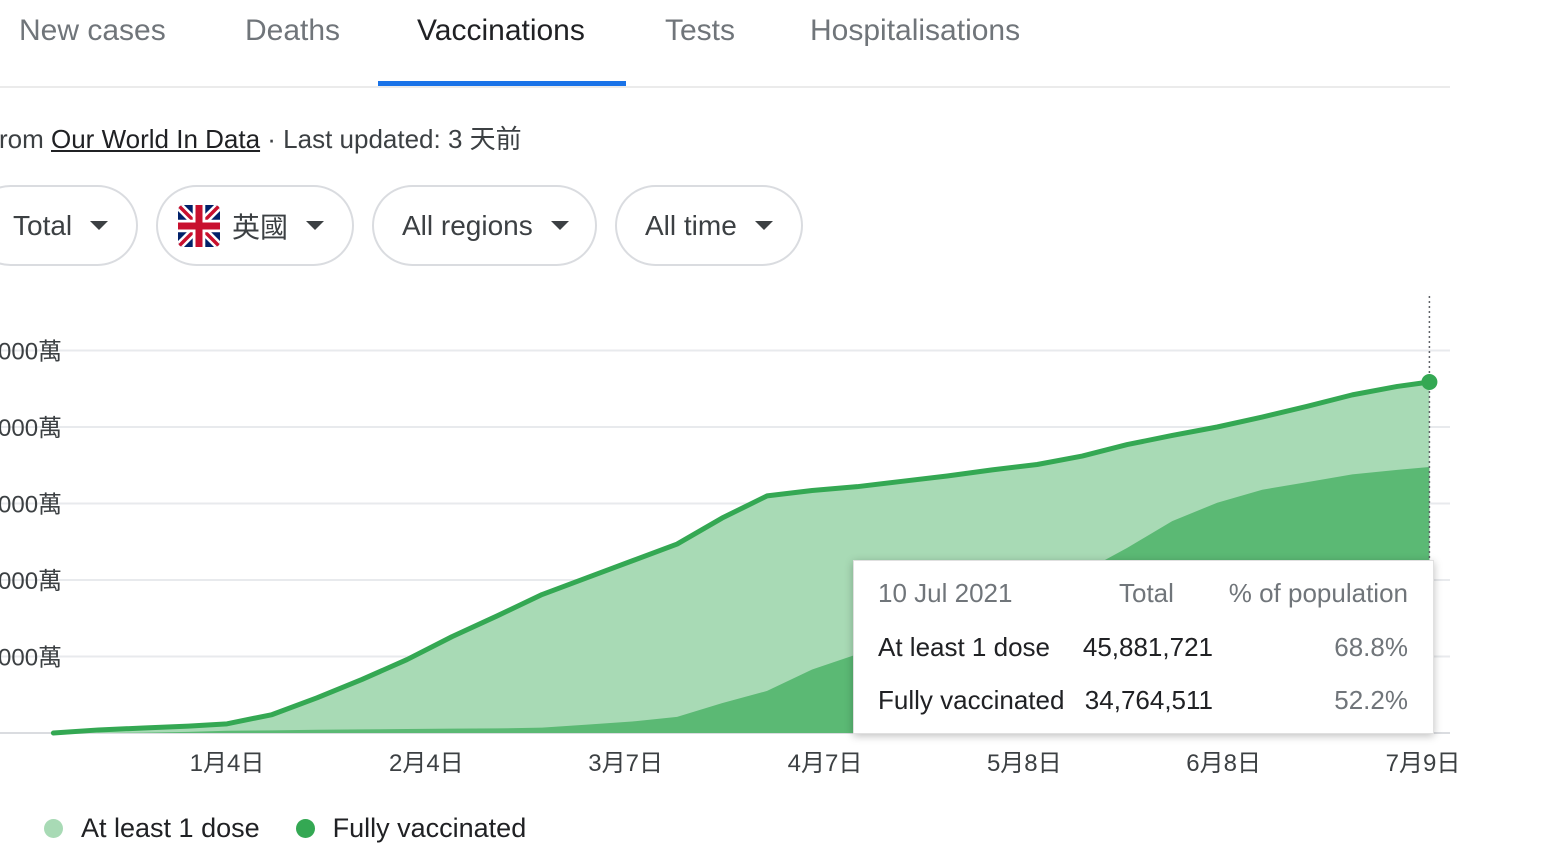 The height and width of the screenshot is (850, 1546). Describe the element at coordinates (1147, 647) in the screenshot. I see `tooltip-row-total: 45,881,721` at that location.